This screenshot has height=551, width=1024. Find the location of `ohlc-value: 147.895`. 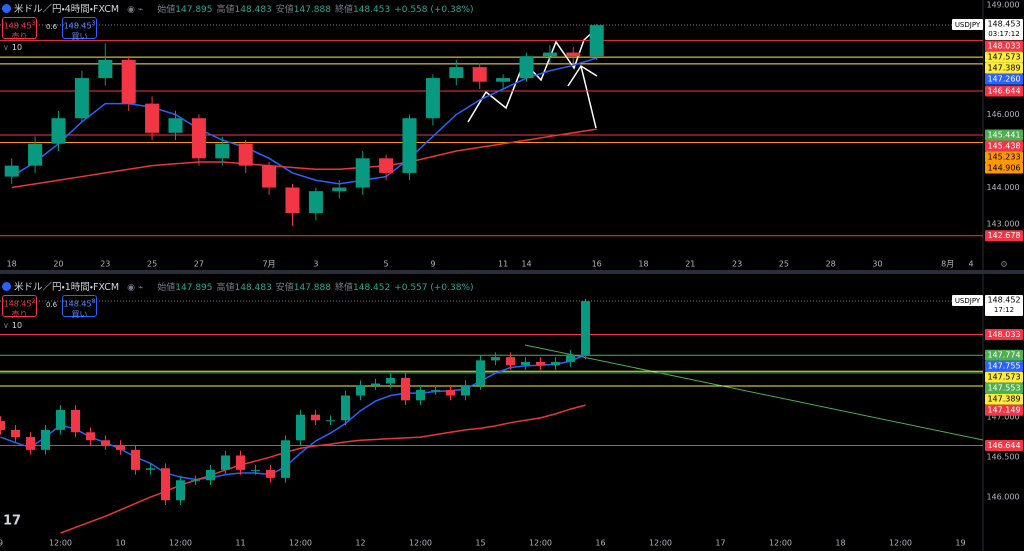

ohlc-value: 147.895 is located at coordinates (194, 10).